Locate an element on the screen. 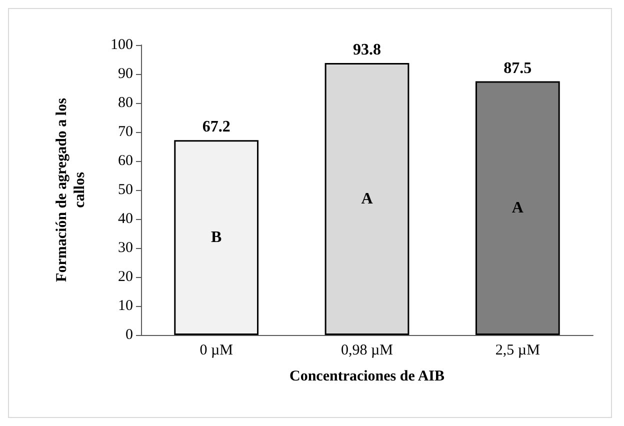 The image size is (624, 426). y-tick-label: 20 is located at coordinates (125, 277).